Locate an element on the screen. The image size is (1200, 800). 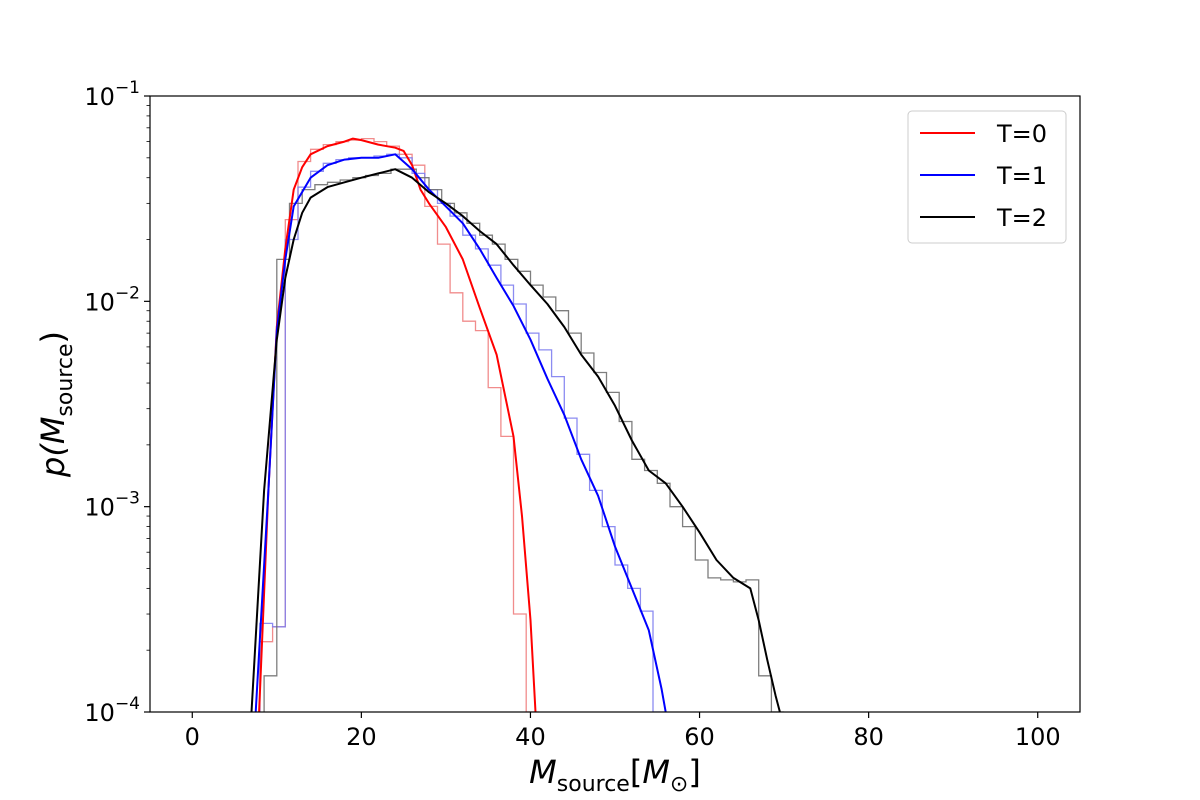
y-tick-label: 10⁻³ is located at coordinates (112, 505).